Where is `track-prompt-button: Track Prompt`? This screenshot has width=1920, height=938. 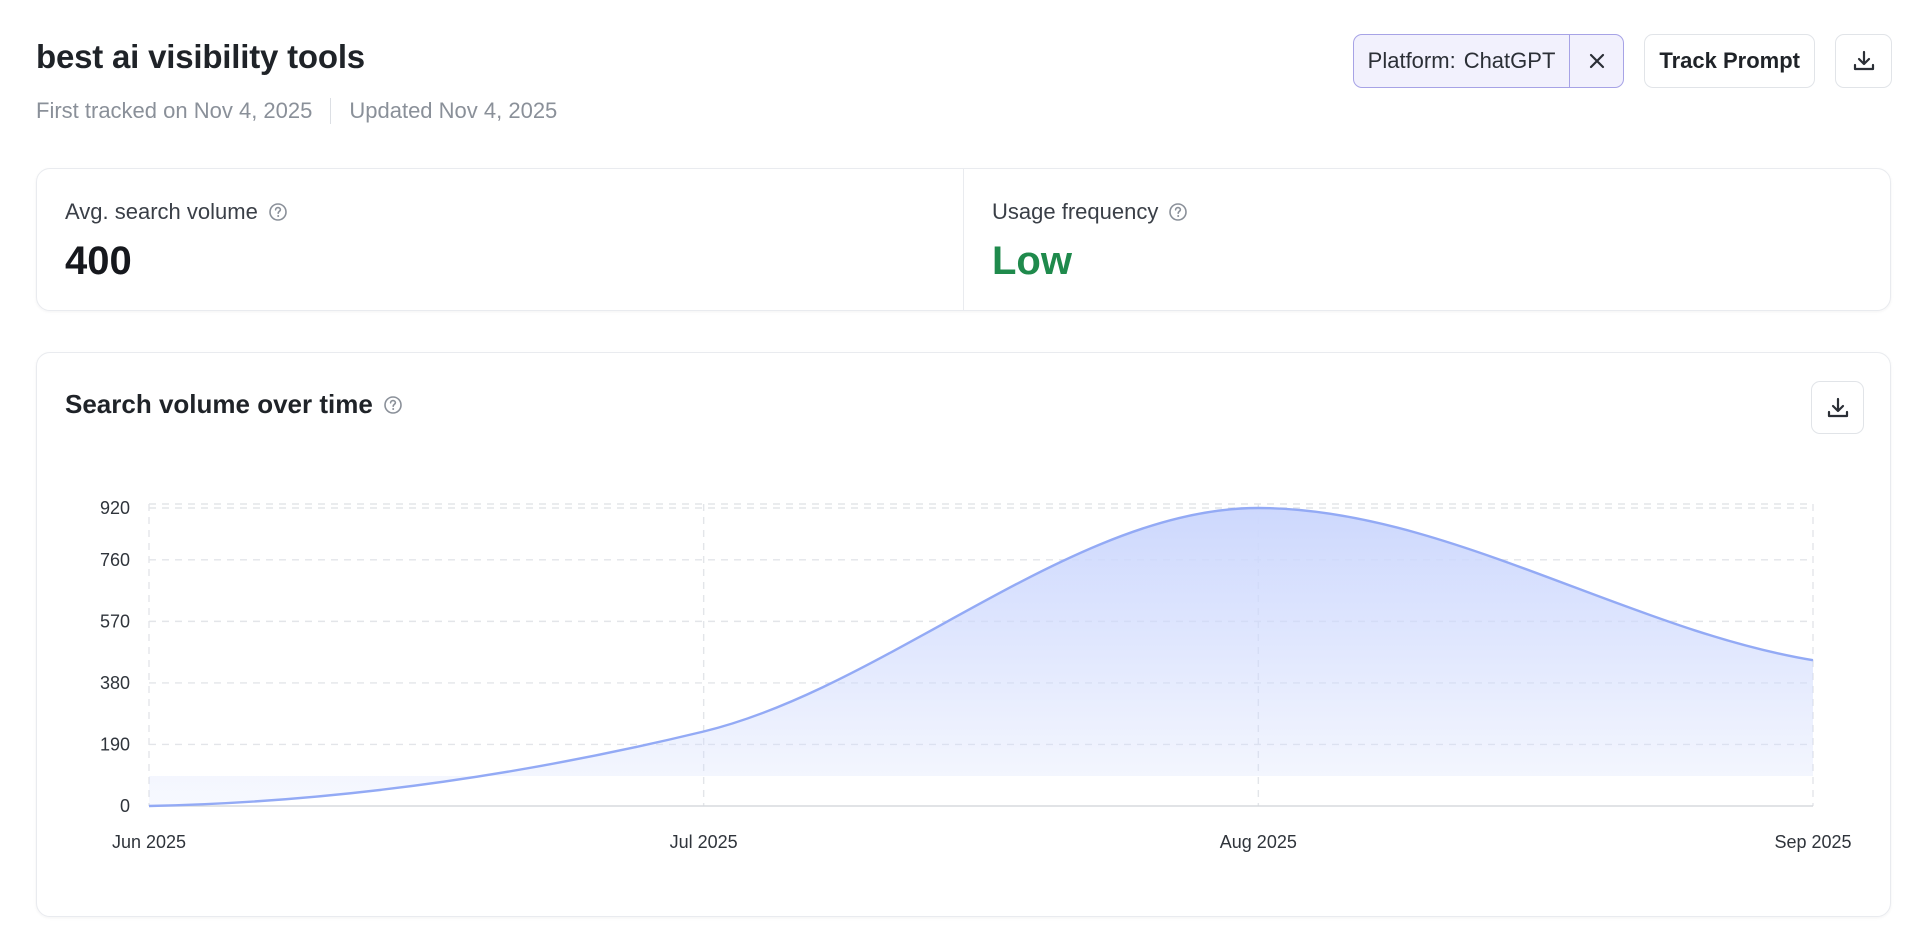 track-prompt-button: Track Prompt is located at coordinates (1729, 61).